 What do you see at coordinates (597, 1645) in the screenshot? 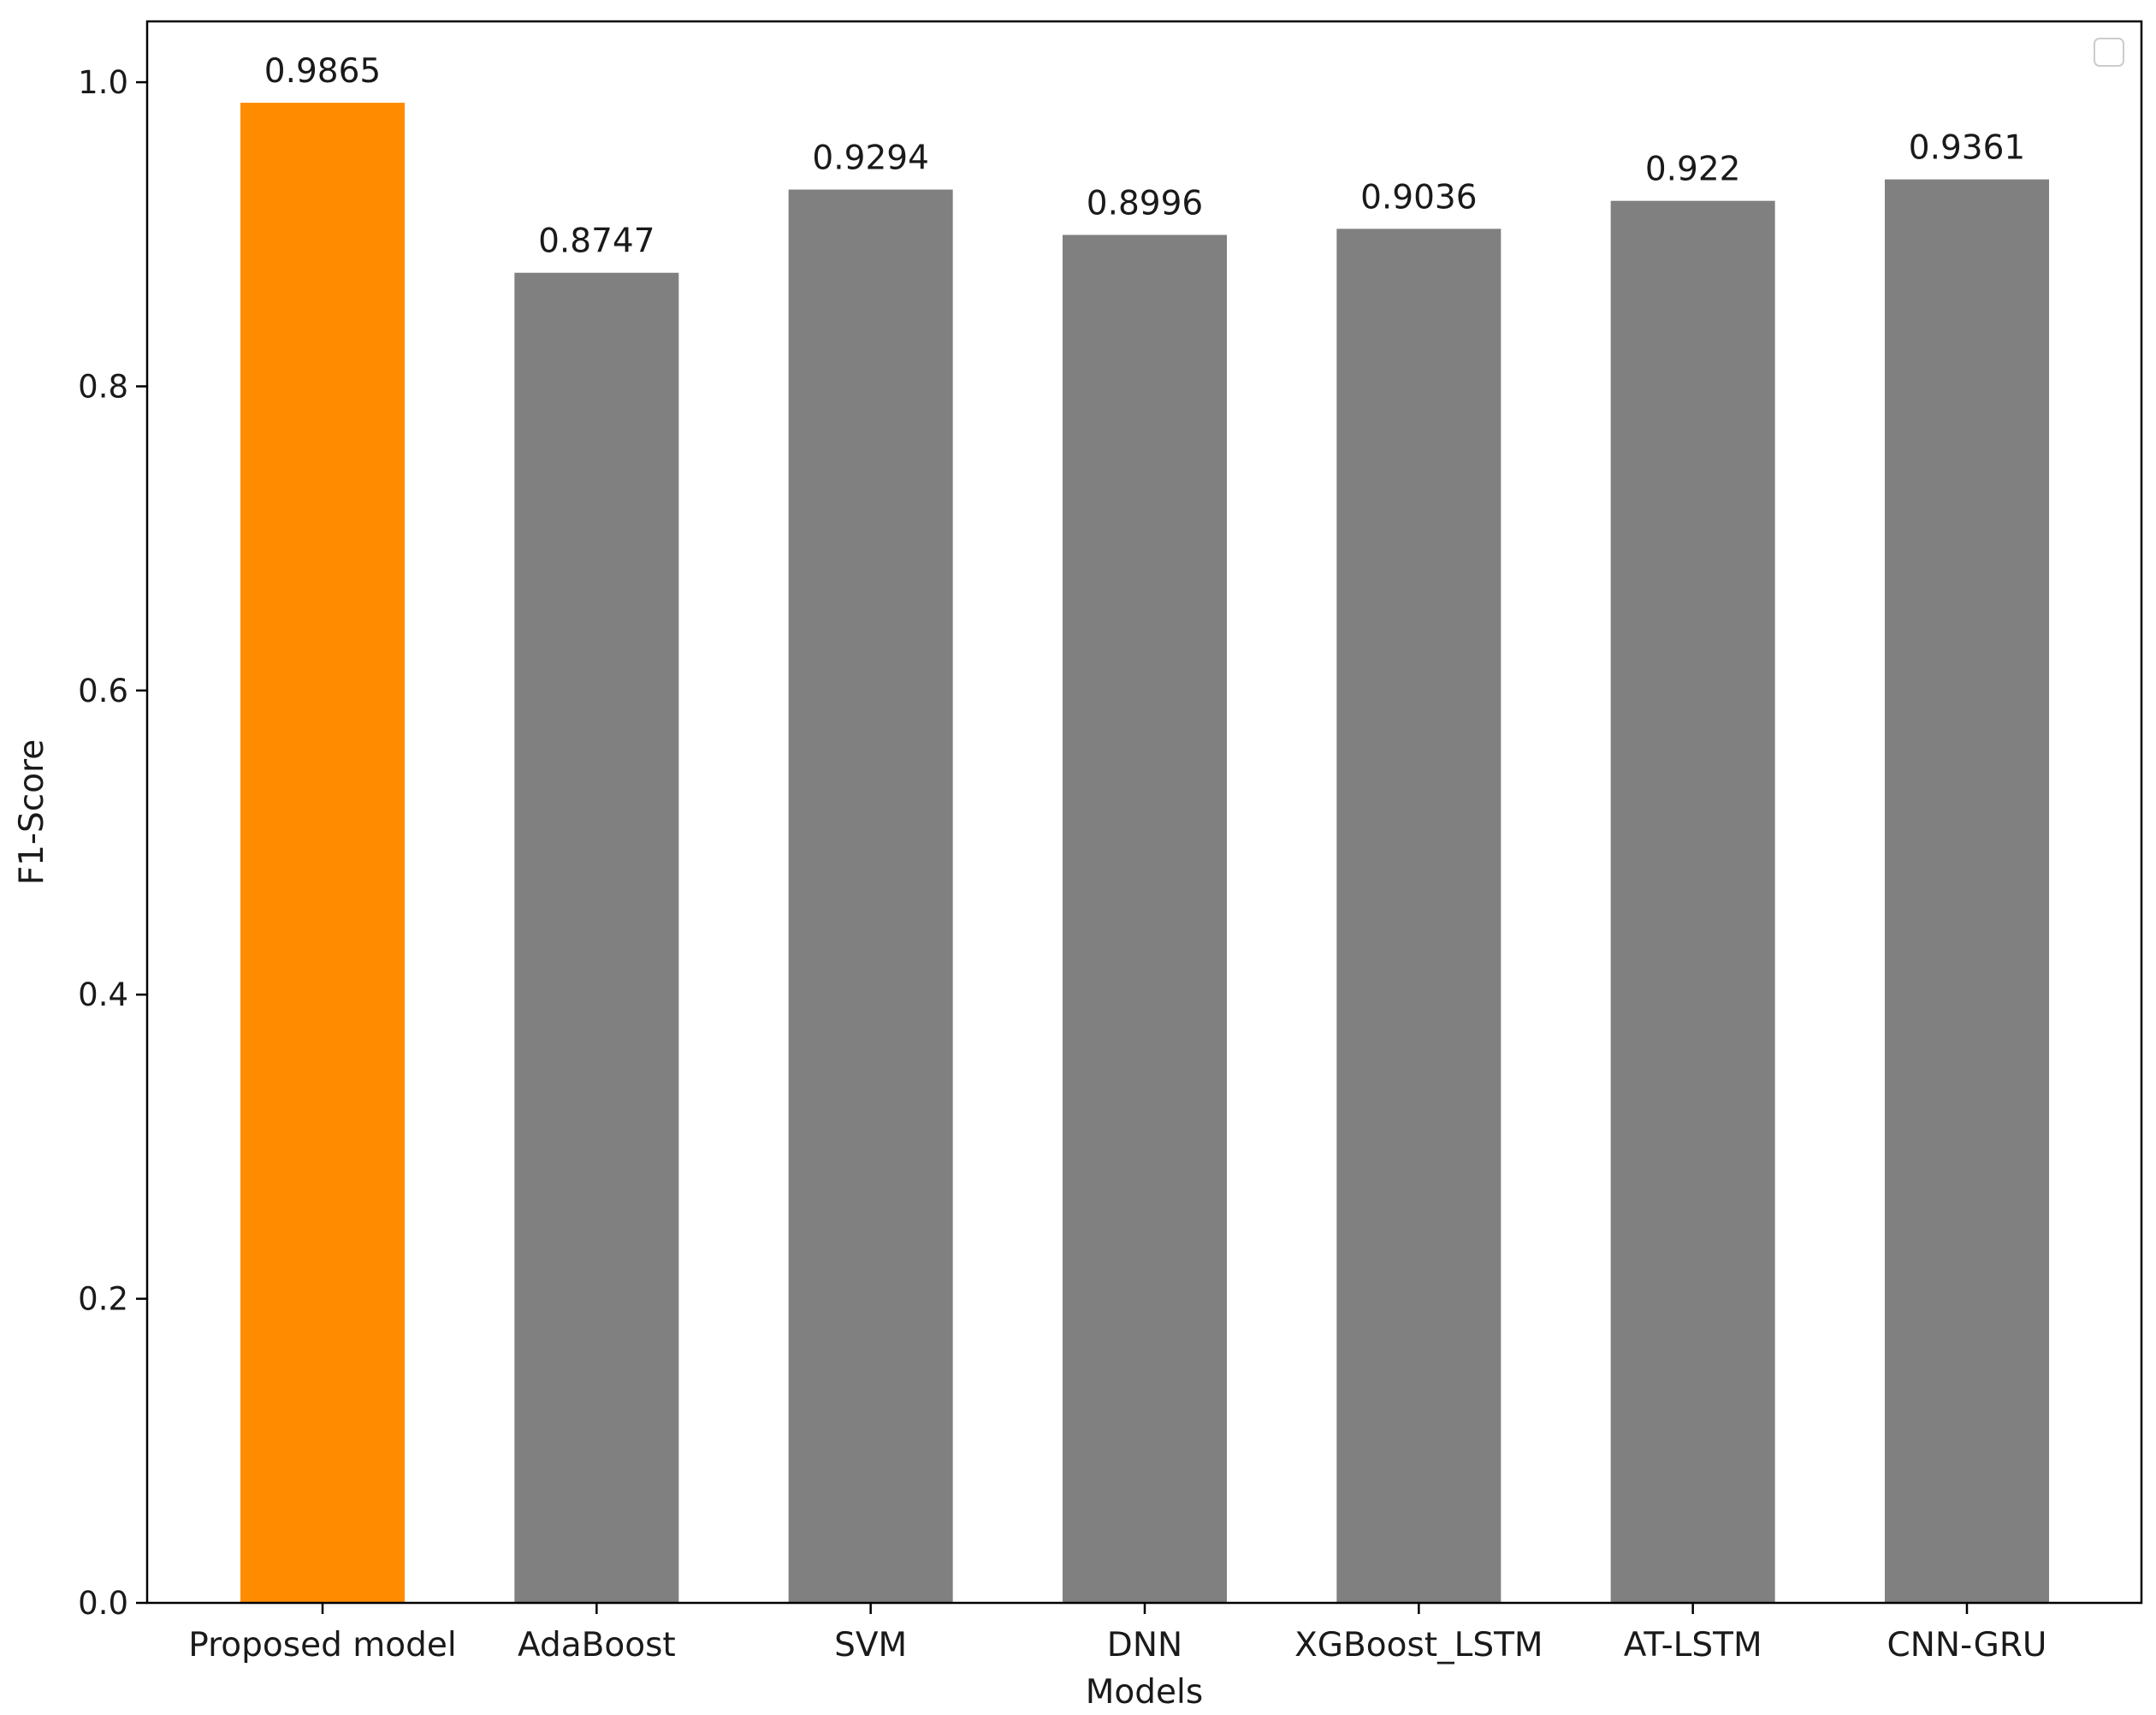
I see `x-tick-label: AdaBoost` at bounding box center [597, 1645].